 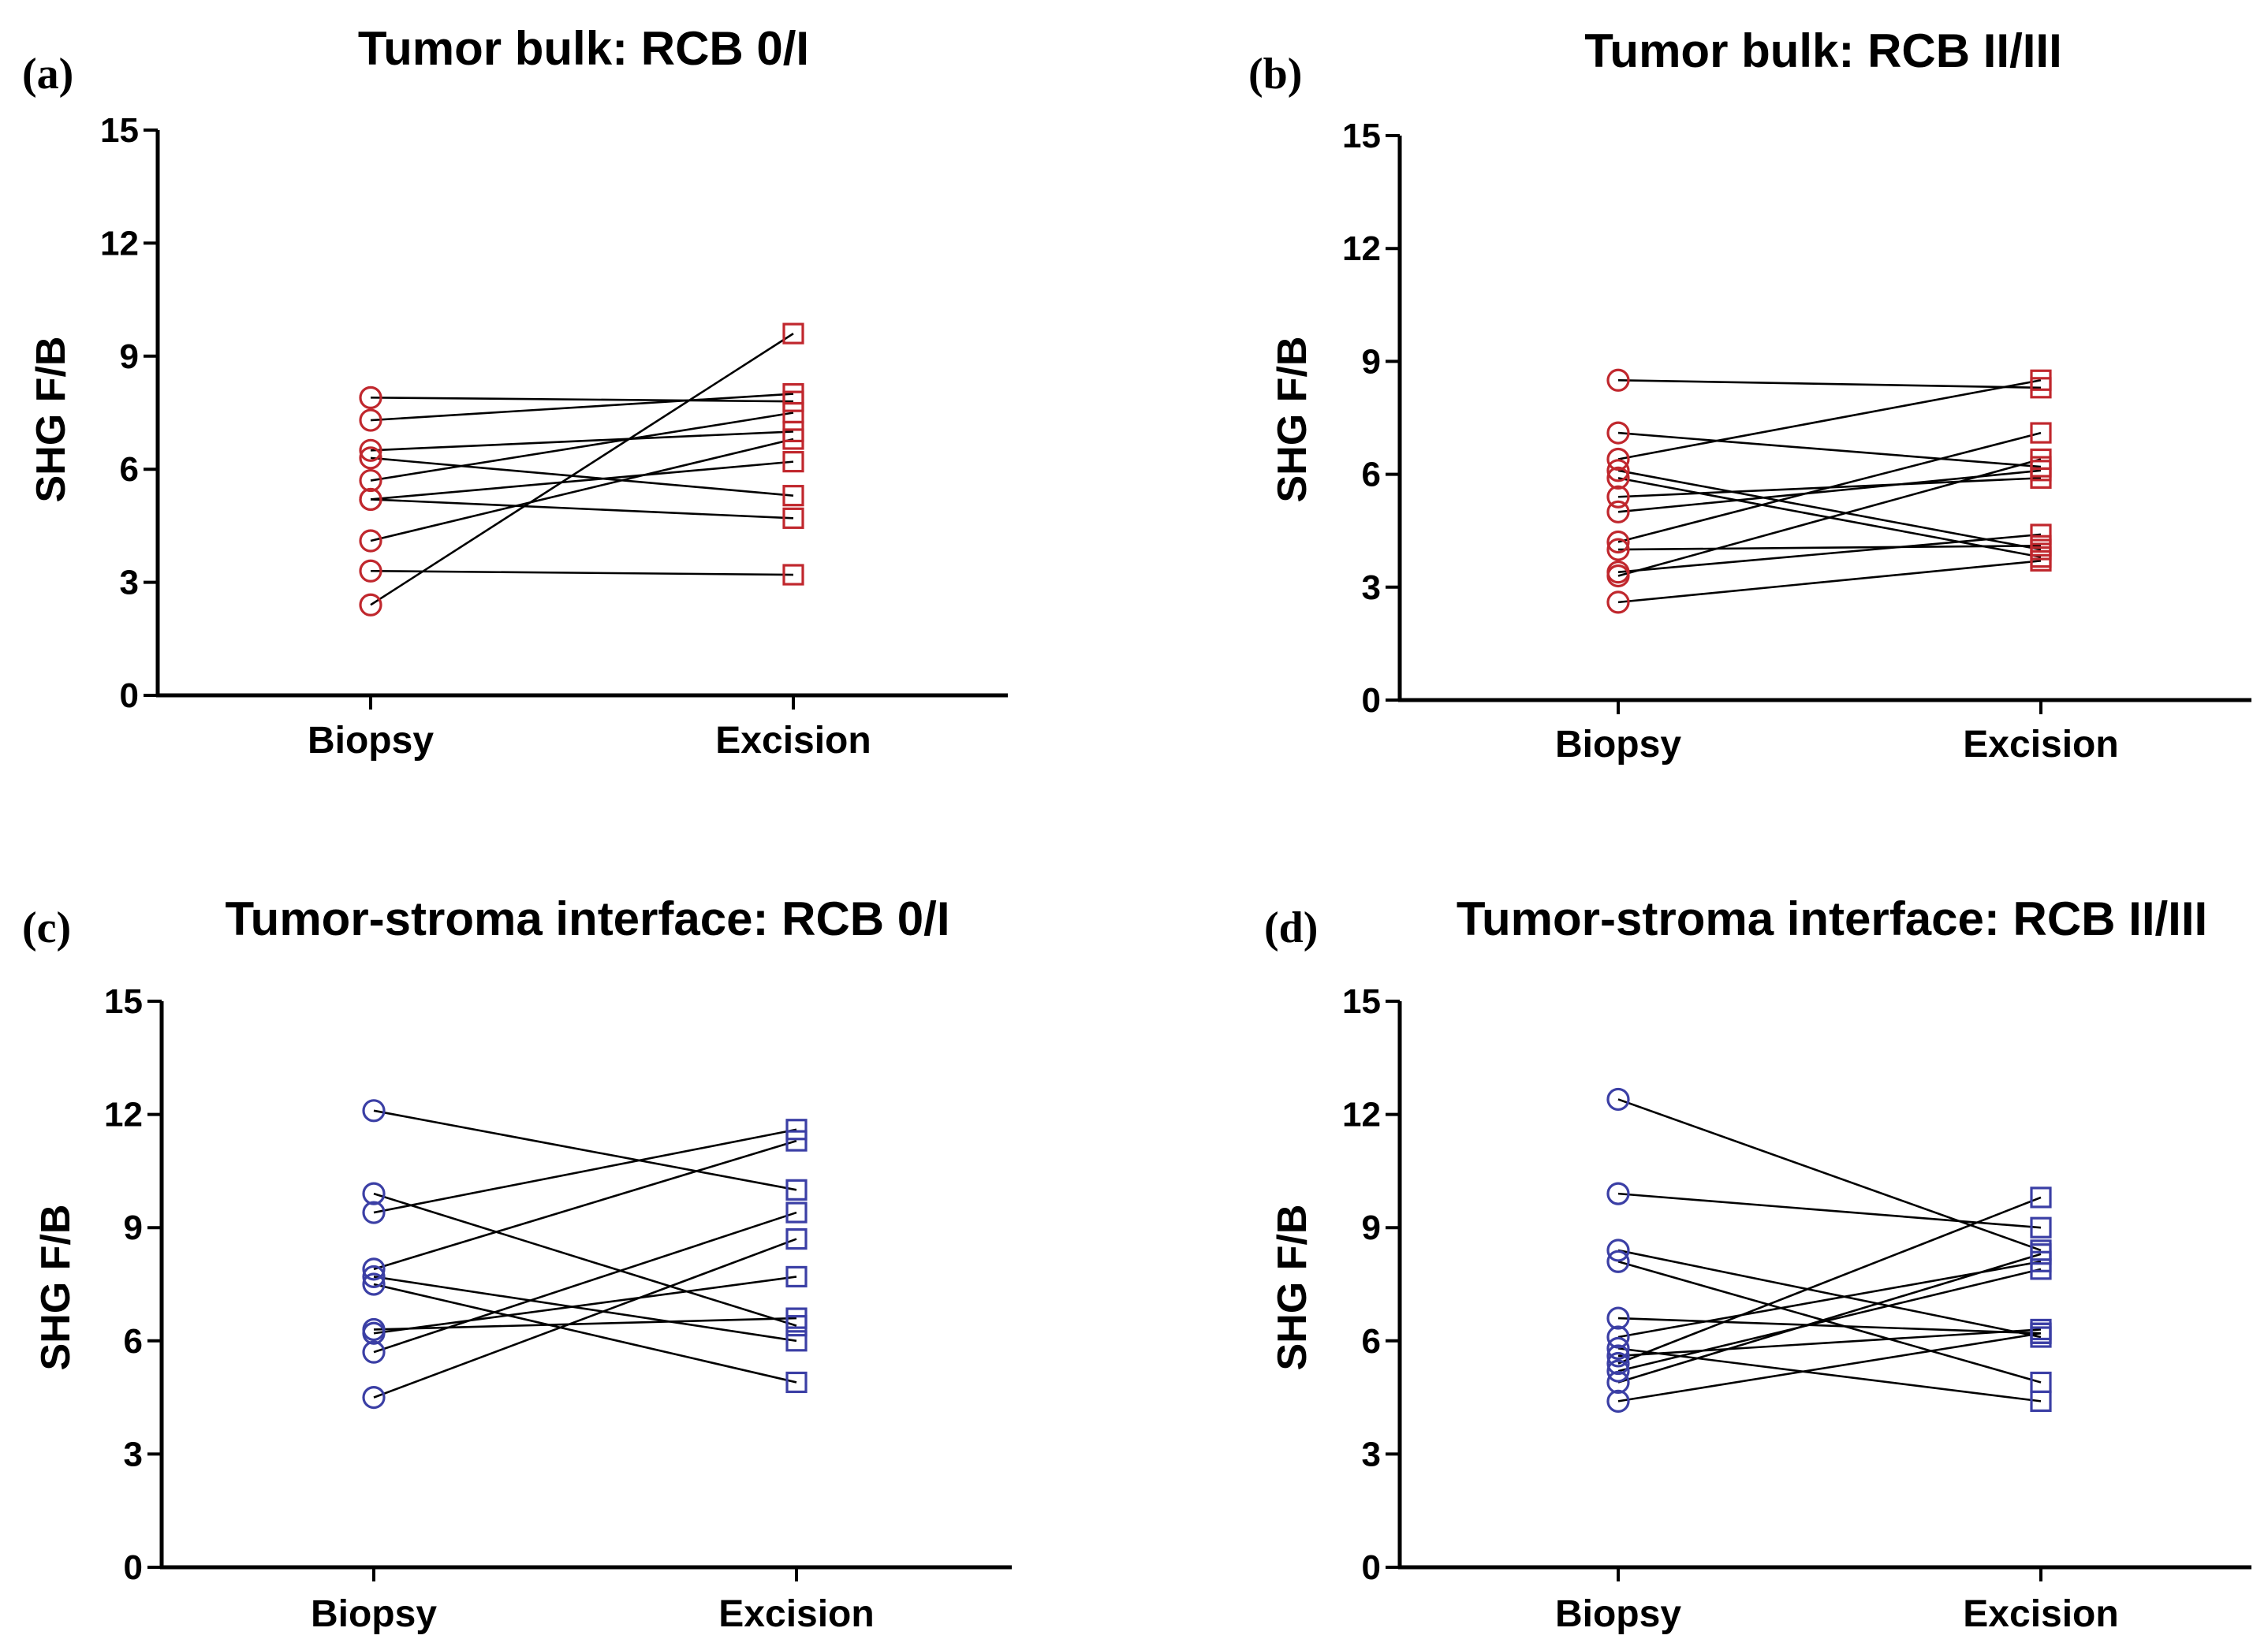 I want to click on y-tick-label: 3, so click(x=129, y=583).